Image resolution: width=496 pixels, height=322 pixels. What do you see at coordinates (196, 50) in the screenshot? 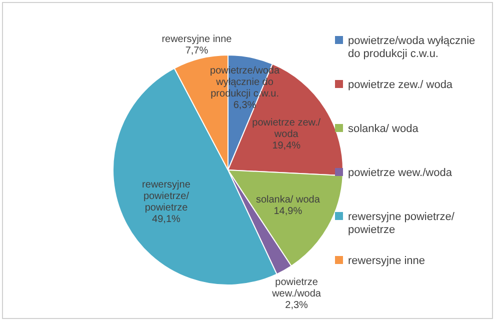
I see `data-label: 7,7%` at bounding box center [196, 50].